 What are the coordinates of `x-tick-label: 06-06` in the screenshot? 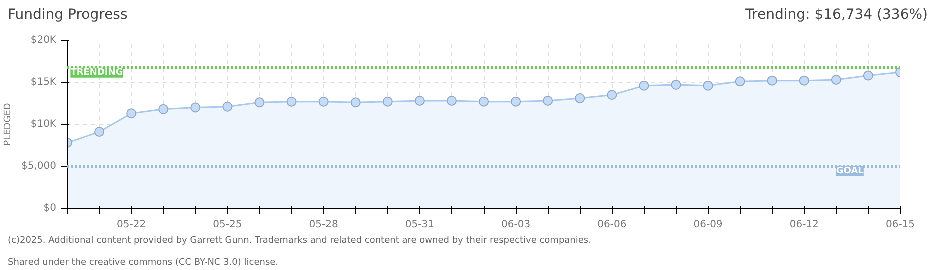 It's located at (612, 225).